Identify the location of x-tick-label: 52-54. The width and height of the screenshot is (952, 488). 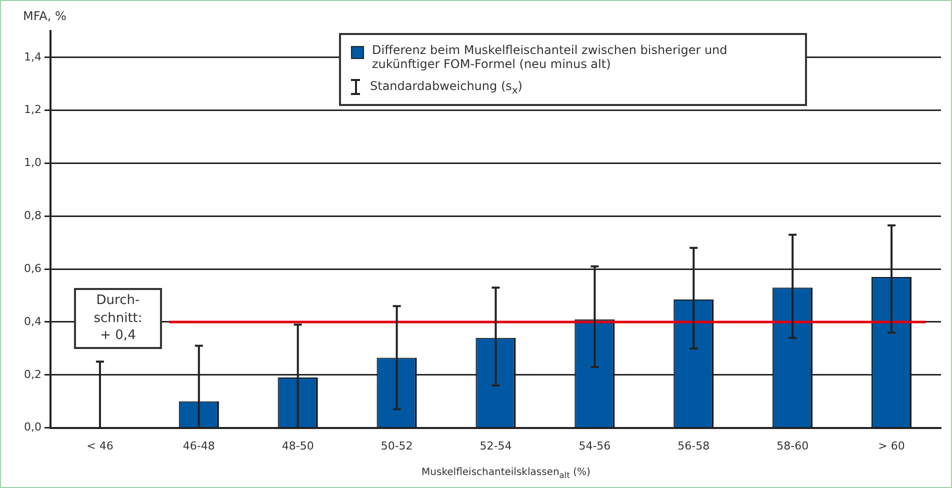
(496, 445).